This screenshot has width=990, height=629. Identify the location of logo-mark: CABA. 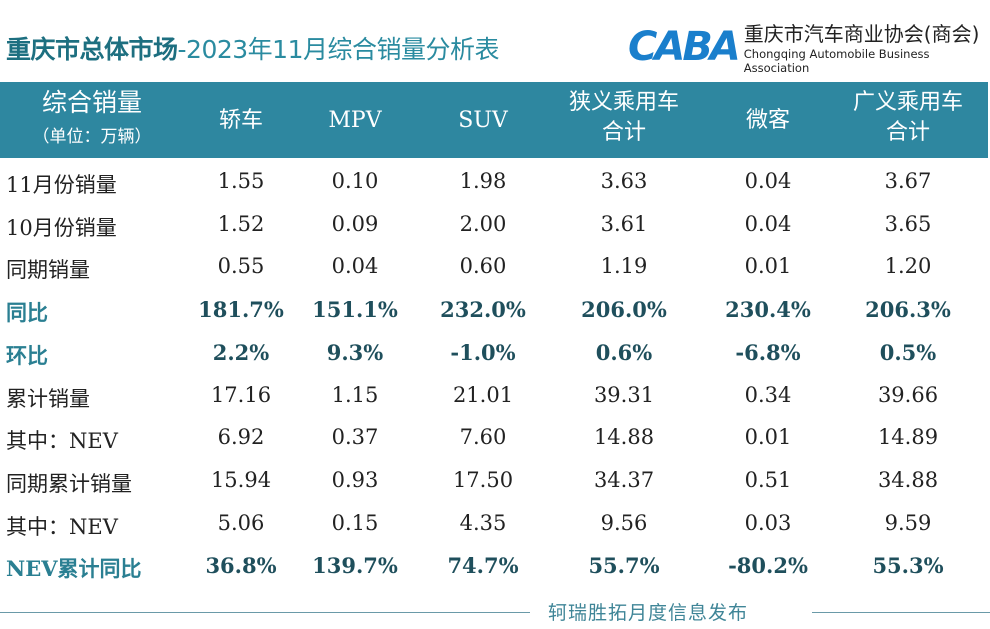
(684, 46).